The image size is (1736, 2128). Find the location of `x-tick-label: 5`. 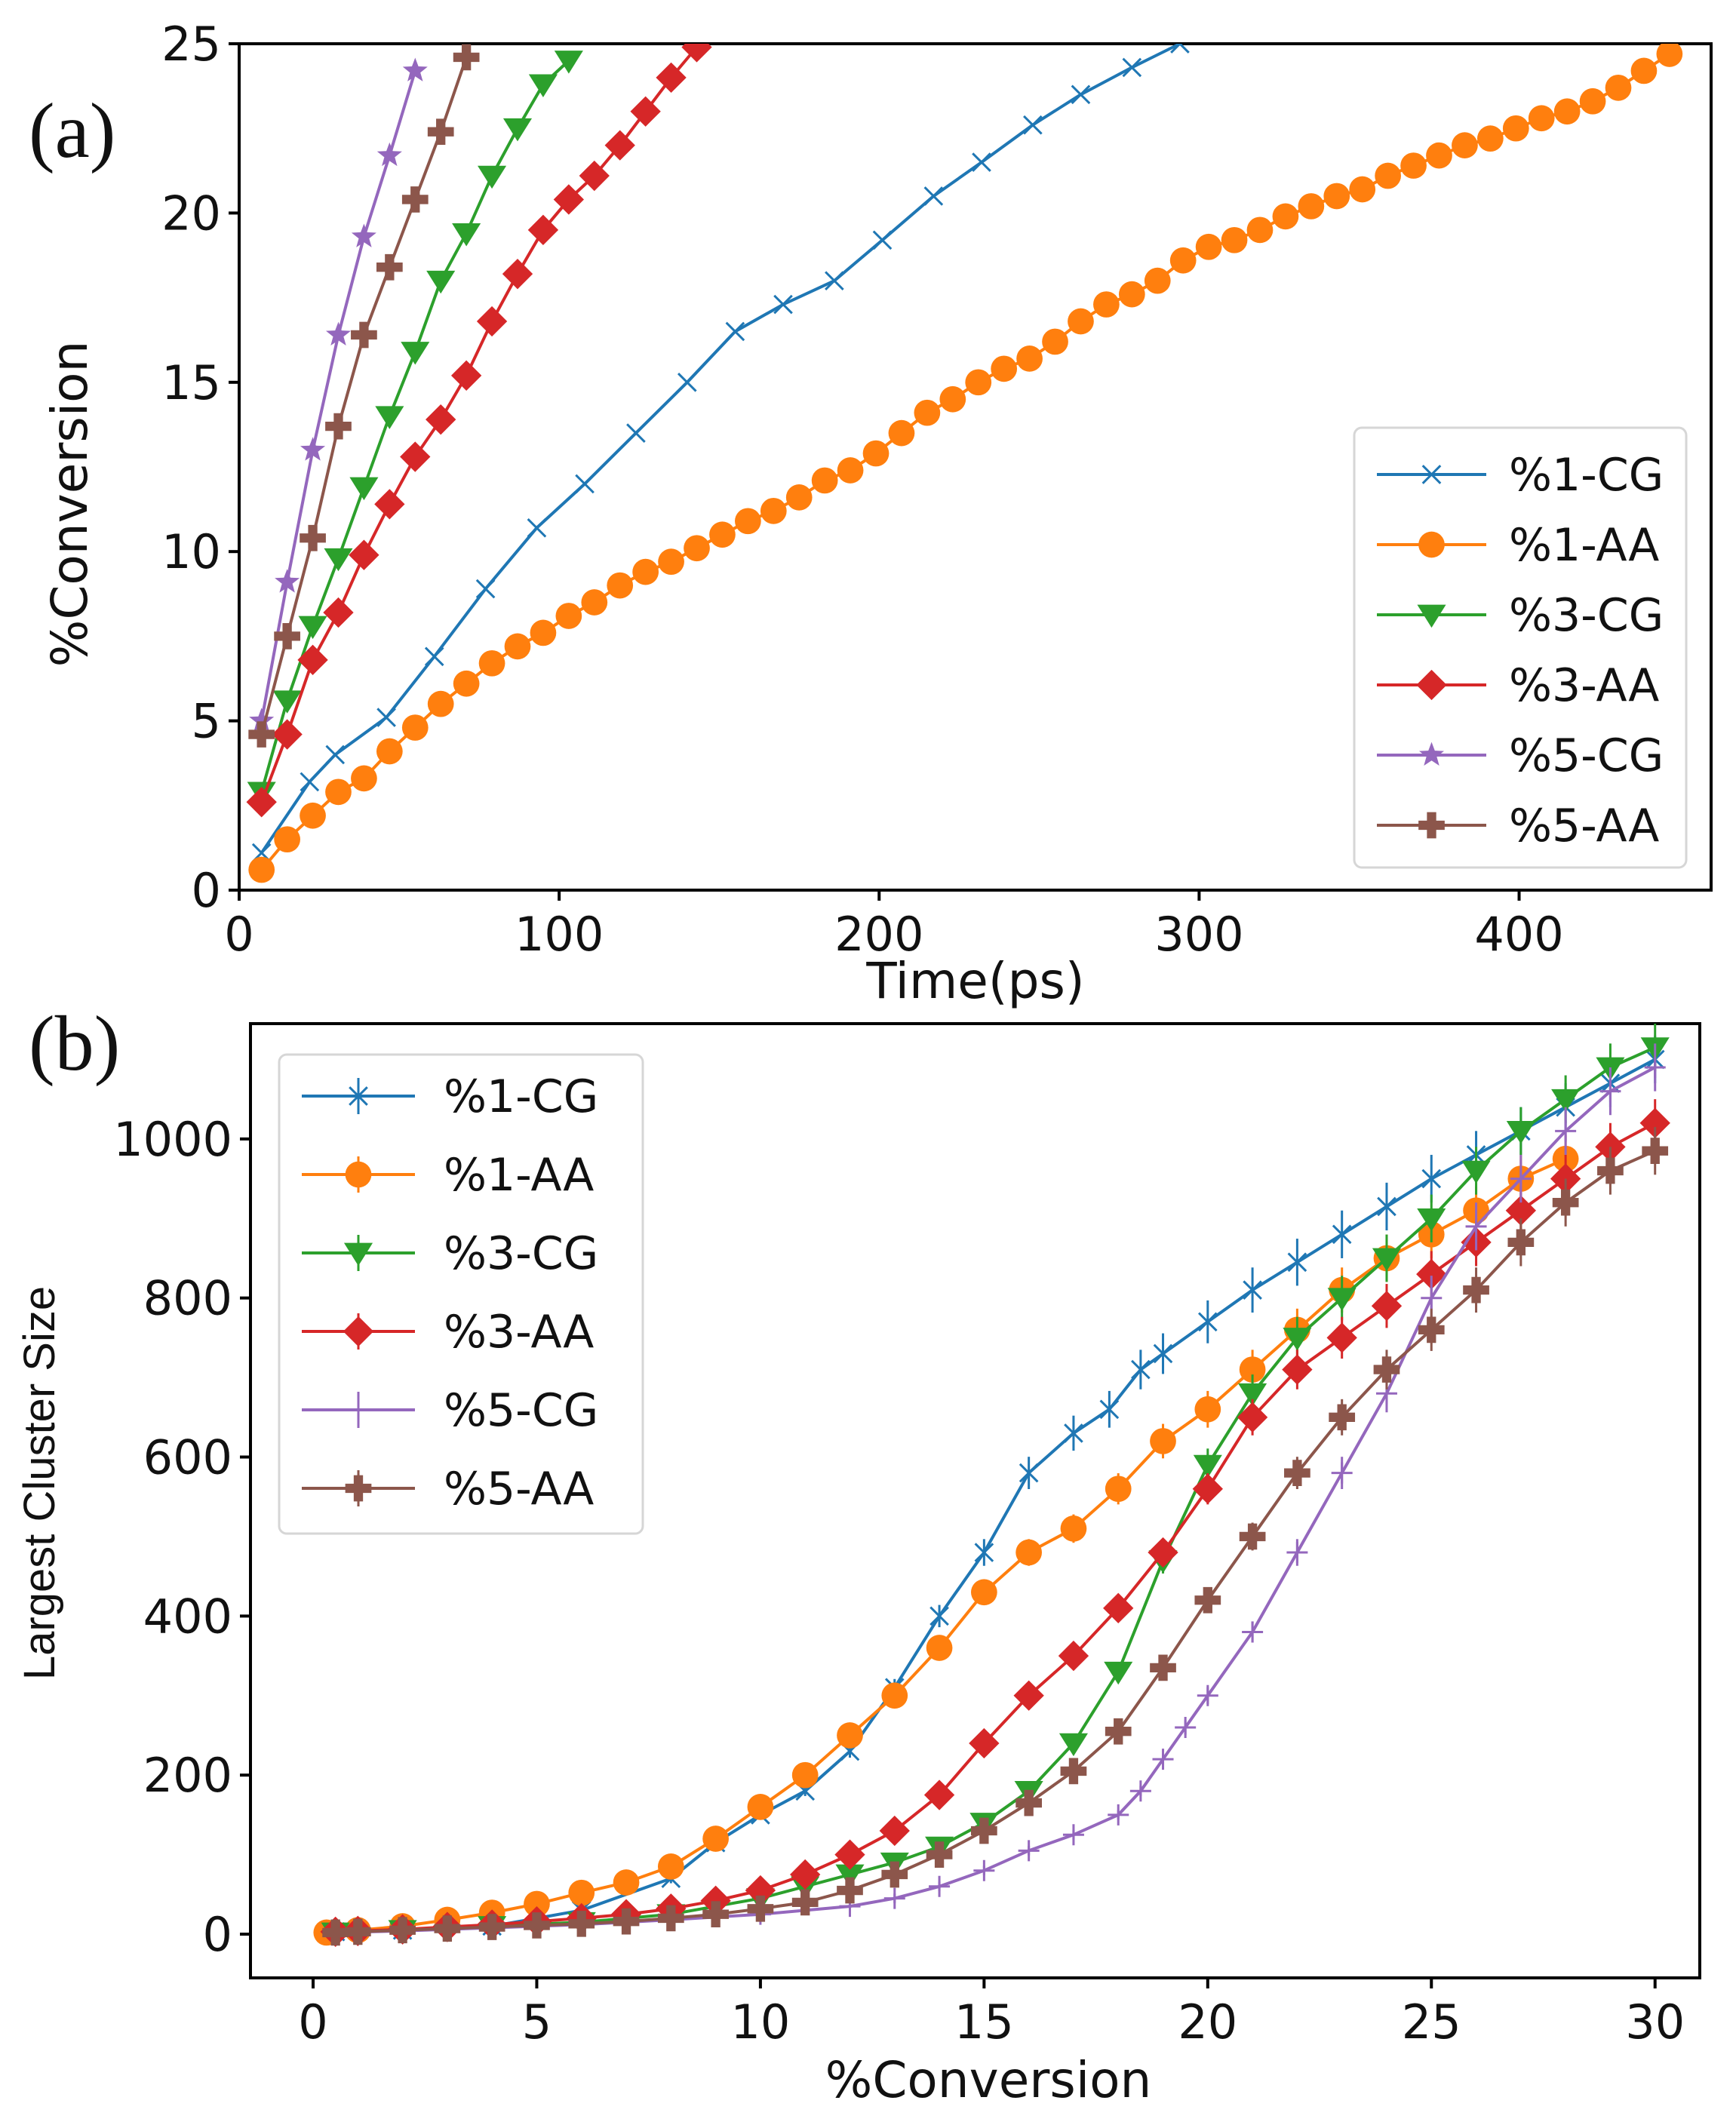

x-tick-label: 5 is located at coordinates (537, 2022).